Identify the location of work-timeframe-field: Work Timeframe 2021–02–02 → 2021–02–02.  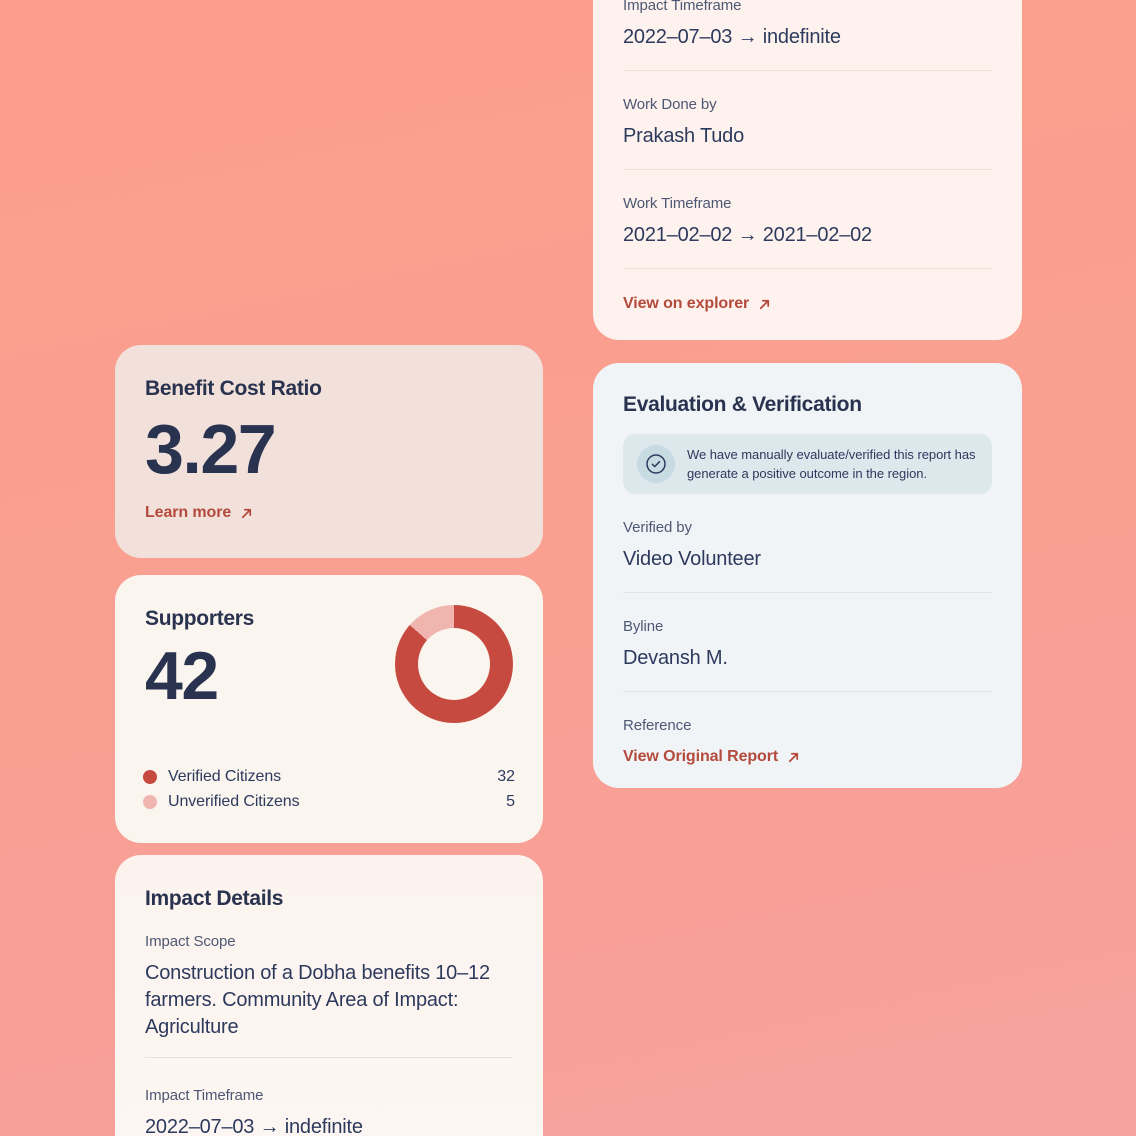
(807, 221).